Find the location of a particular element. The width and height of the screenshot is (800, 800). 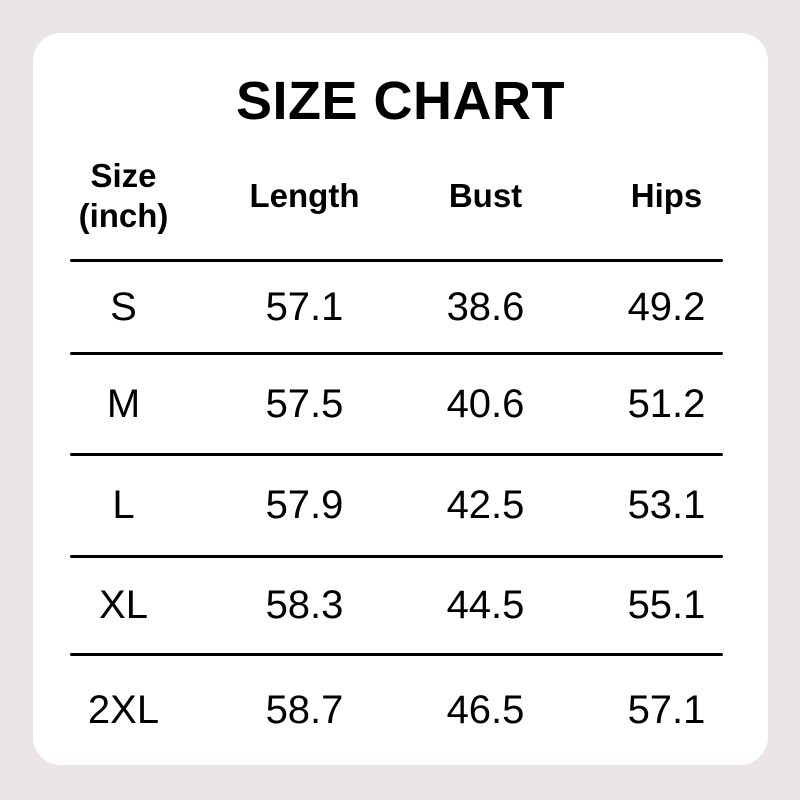

table-row-xl: XL 58.3 44.5 55.1 is located at coordinates (400, 605).